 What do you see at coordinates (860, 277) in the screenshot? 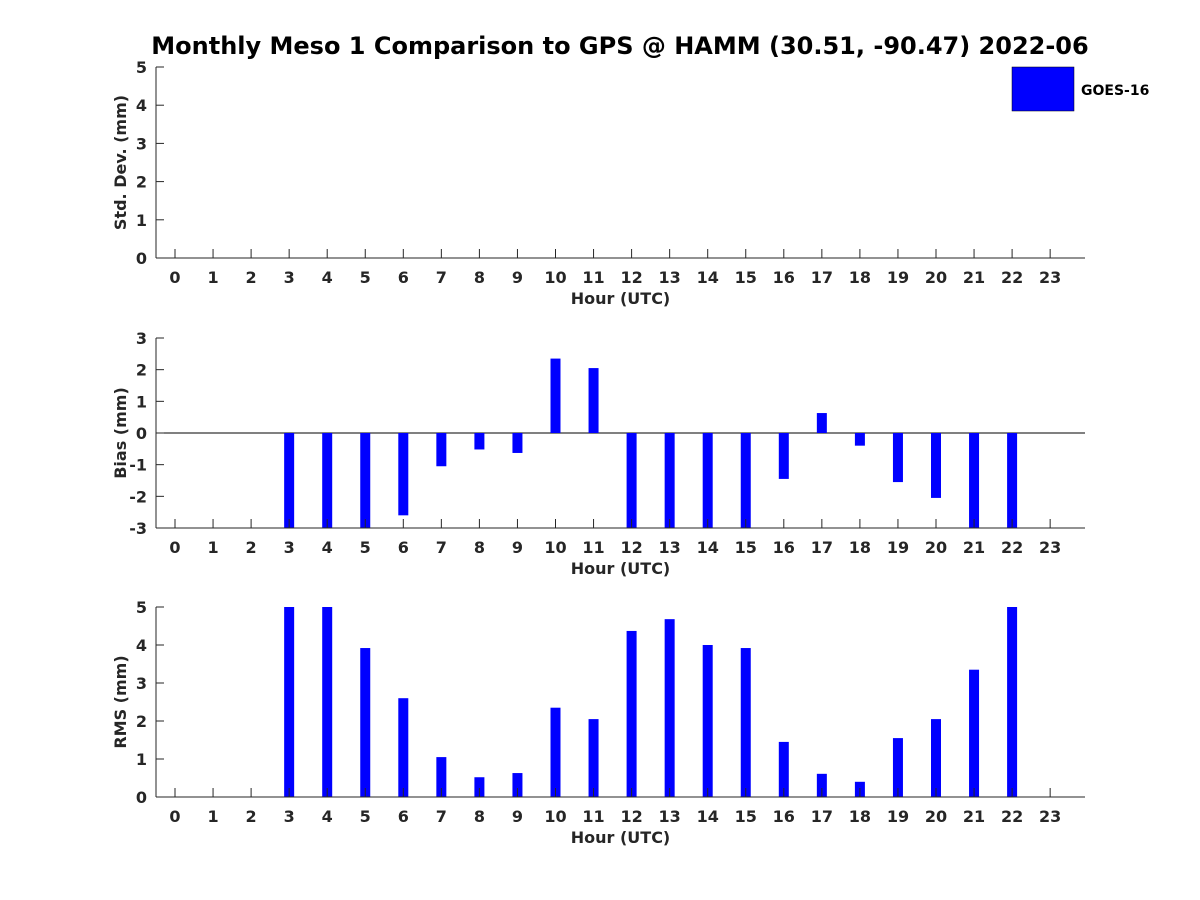
I see `std-dev-x-tick-label: 18` at bounding box center [860, 277].